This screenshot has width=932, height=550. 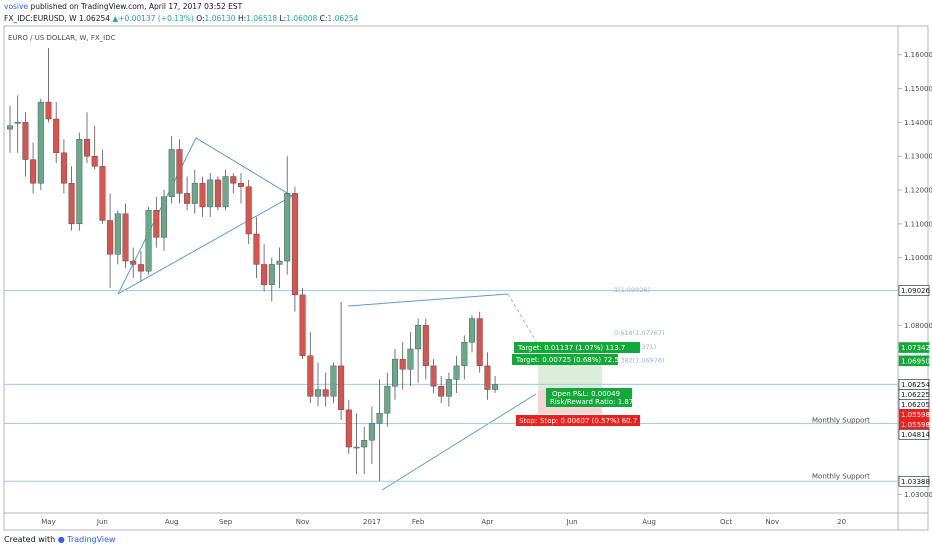 I want to click on target1-text: Target: 0.01137 (1.07%) 113.7, so click(x=571, y=348).